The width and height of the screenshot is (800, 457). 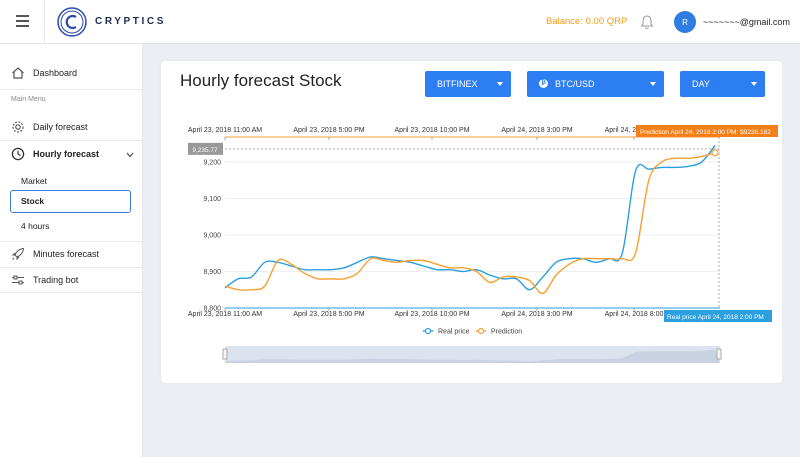 I want to click on cryptics-logo-icon, so click(x=72, y=22).